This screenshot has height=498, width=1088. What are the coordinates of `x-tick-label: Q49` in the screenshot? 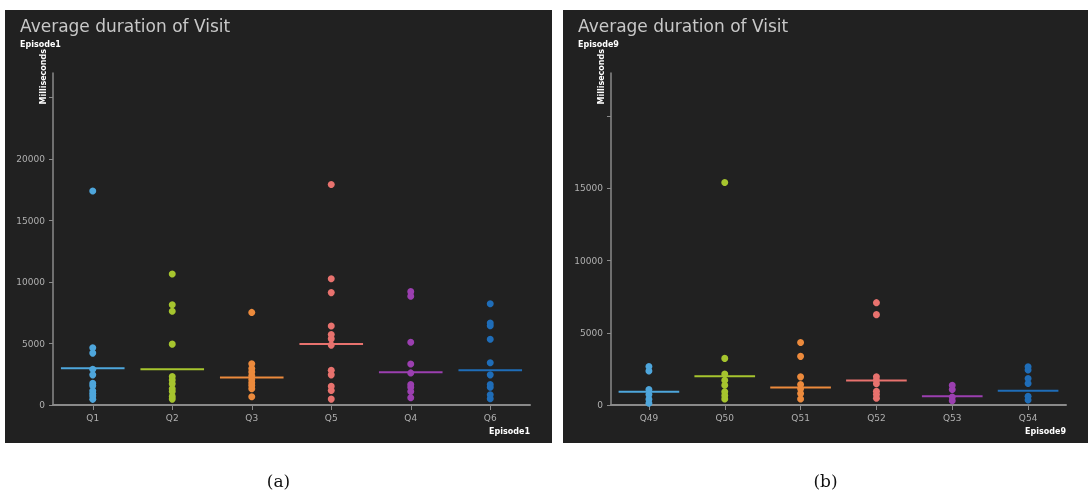 It's located at (649, 417).